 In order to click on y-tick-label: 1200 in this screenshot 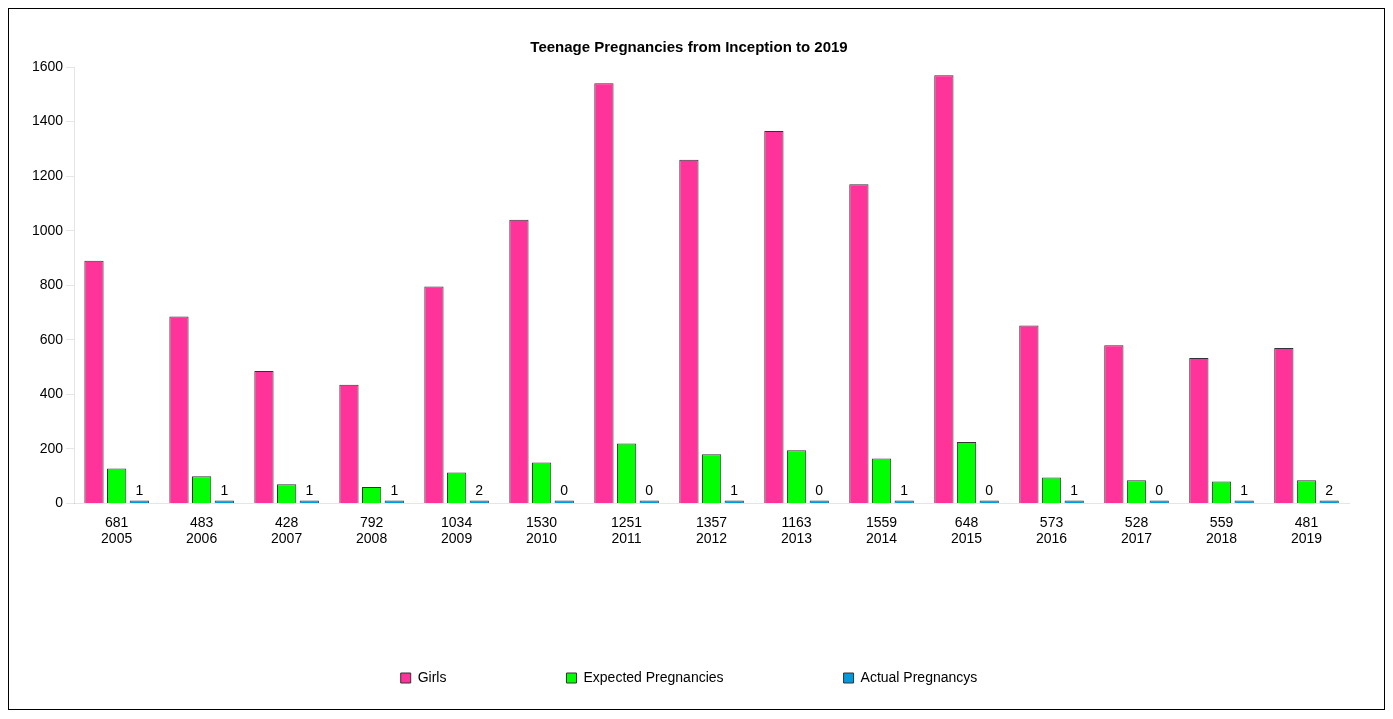, I will do `click(47, 174)`.